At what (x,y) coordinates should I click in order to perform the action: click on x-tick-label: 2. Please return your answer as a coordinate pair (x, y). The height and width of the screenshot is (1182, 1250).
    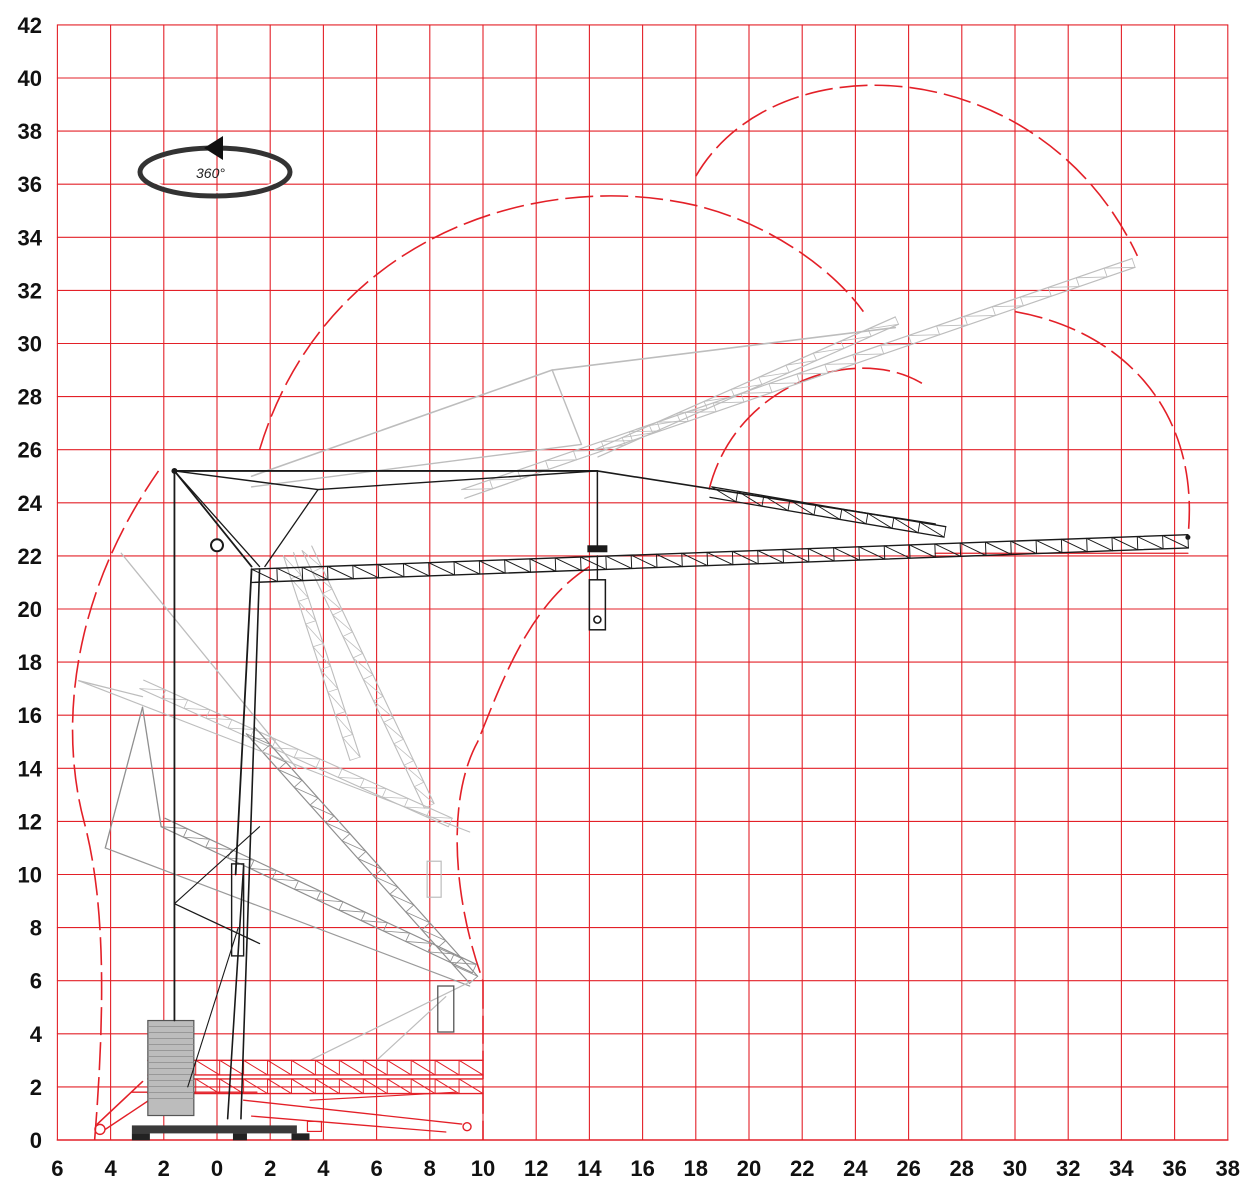
    Looking at the image, I should click on (164, 1168).